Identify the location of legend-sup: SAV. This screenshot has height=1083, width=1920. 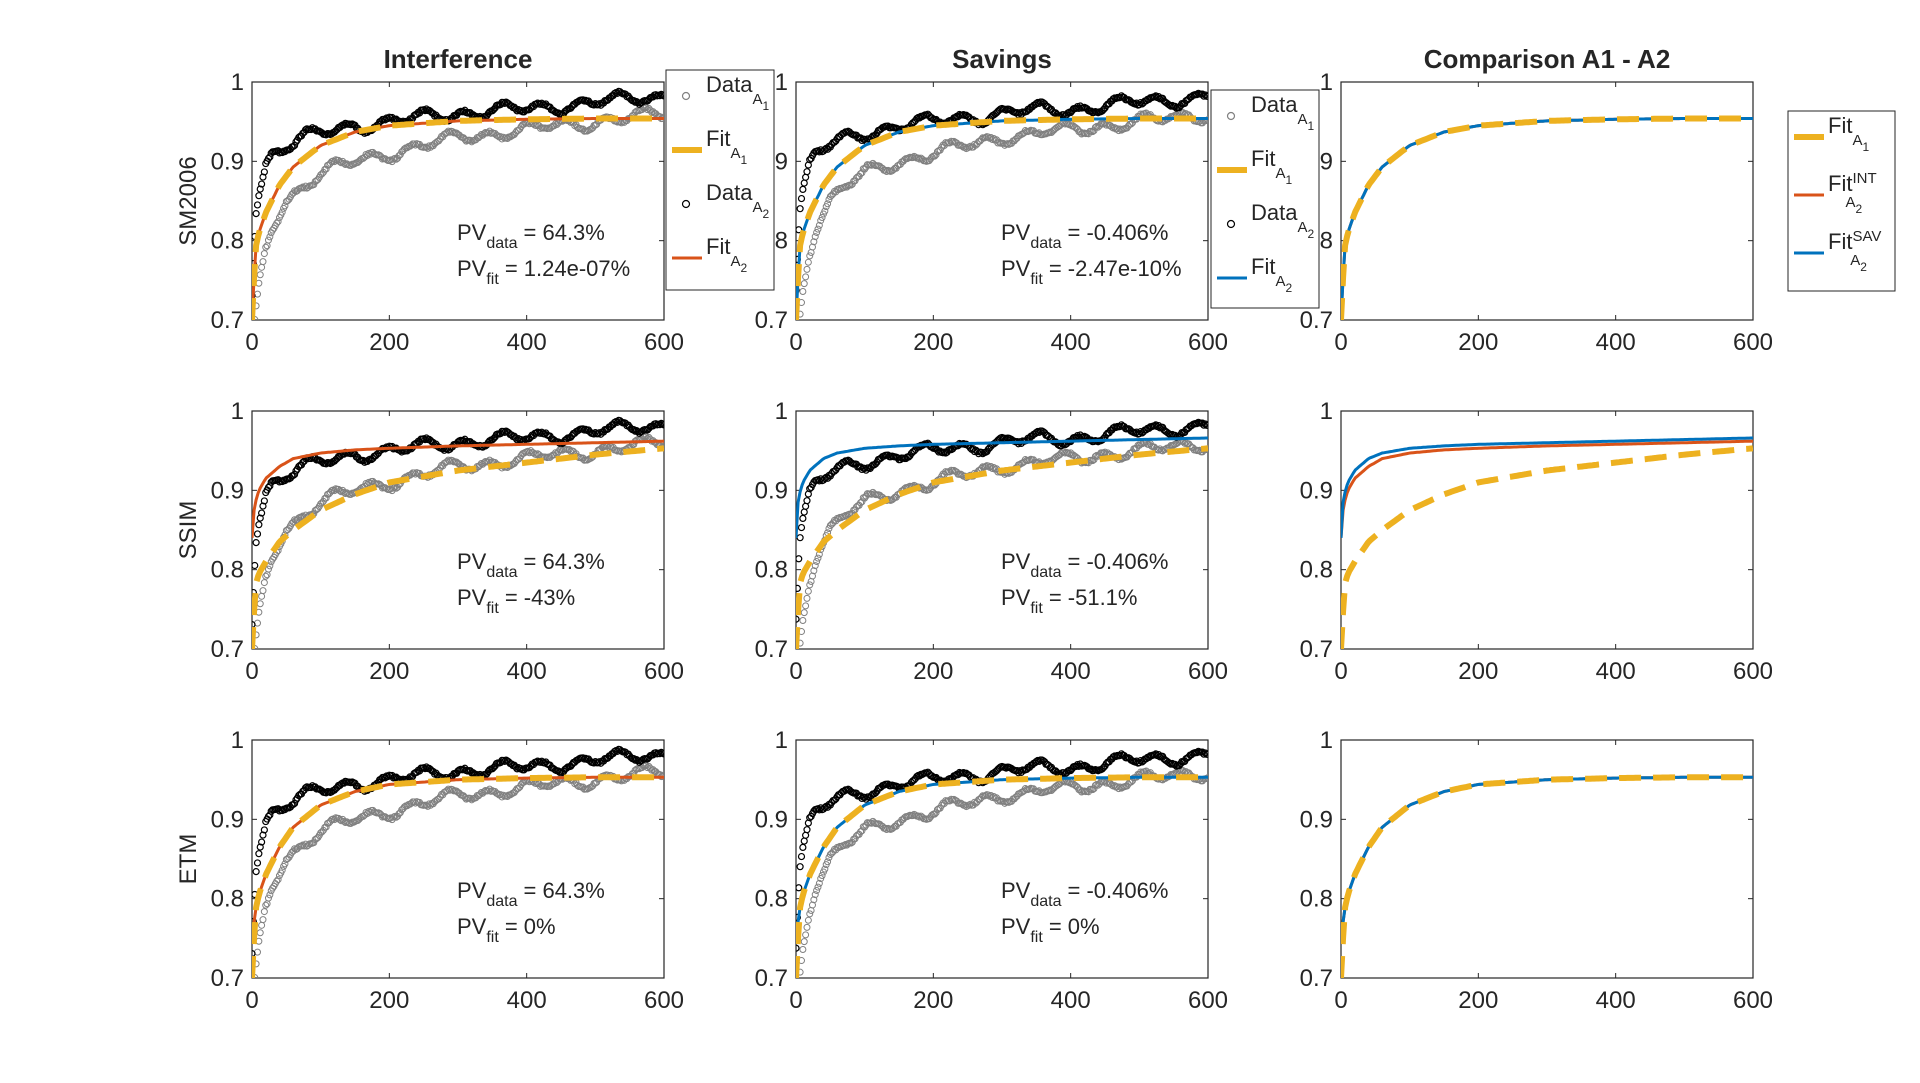
(1866, 236).